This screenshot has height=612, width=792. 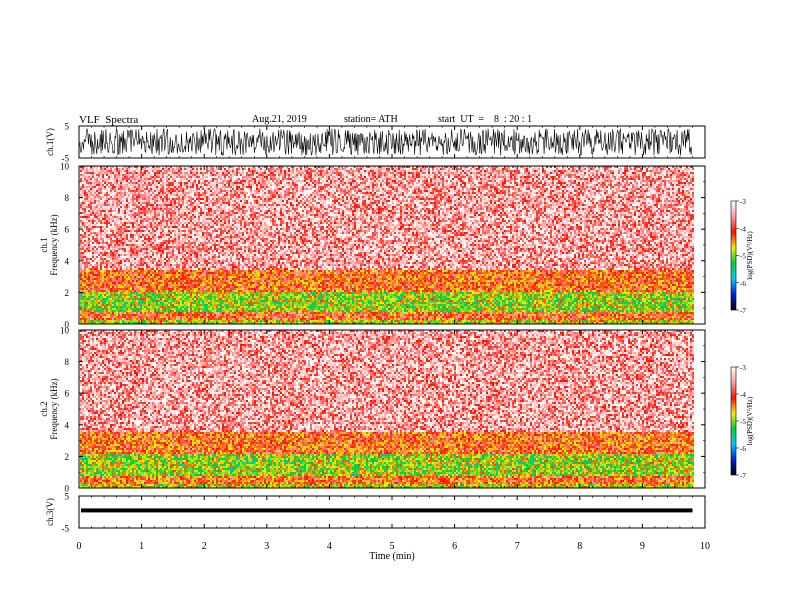 What do you see at coordinates (642, 546) in the screenshot?
I see `x-tick-label: 9` at bounding box center [642, 546].